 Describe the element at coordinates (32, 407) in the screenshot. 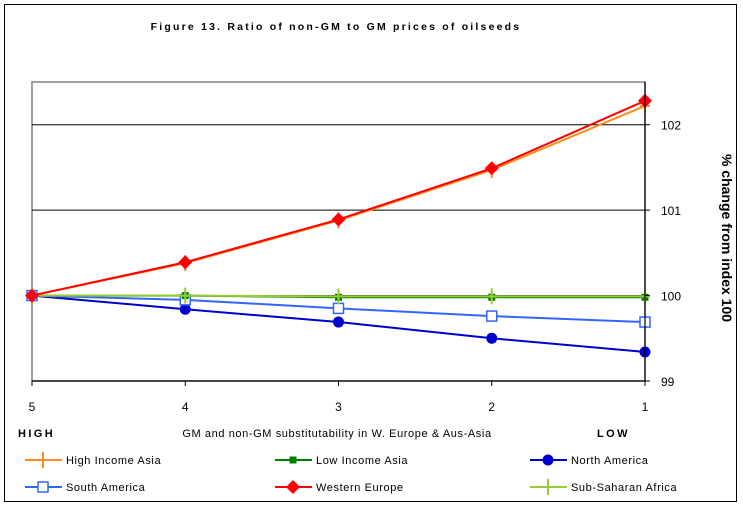

I see `x-tick-label-5: 5` at that location.